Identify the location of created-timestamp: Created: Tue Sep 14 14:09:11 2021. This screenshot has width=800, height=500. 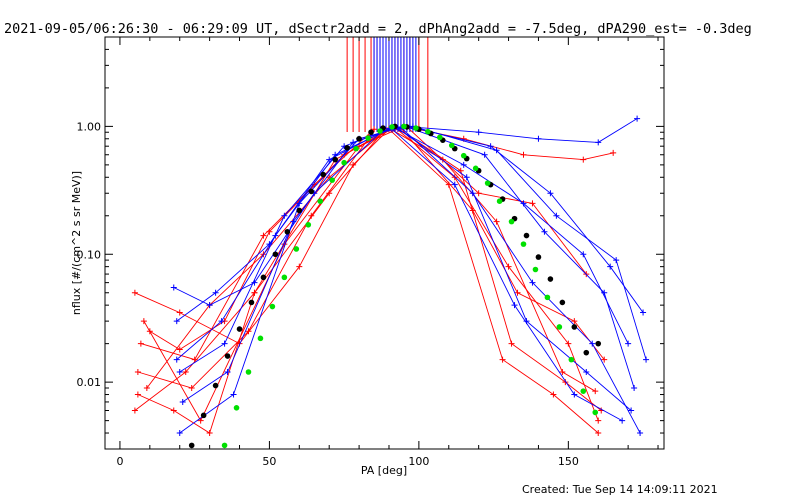
(620, 489).